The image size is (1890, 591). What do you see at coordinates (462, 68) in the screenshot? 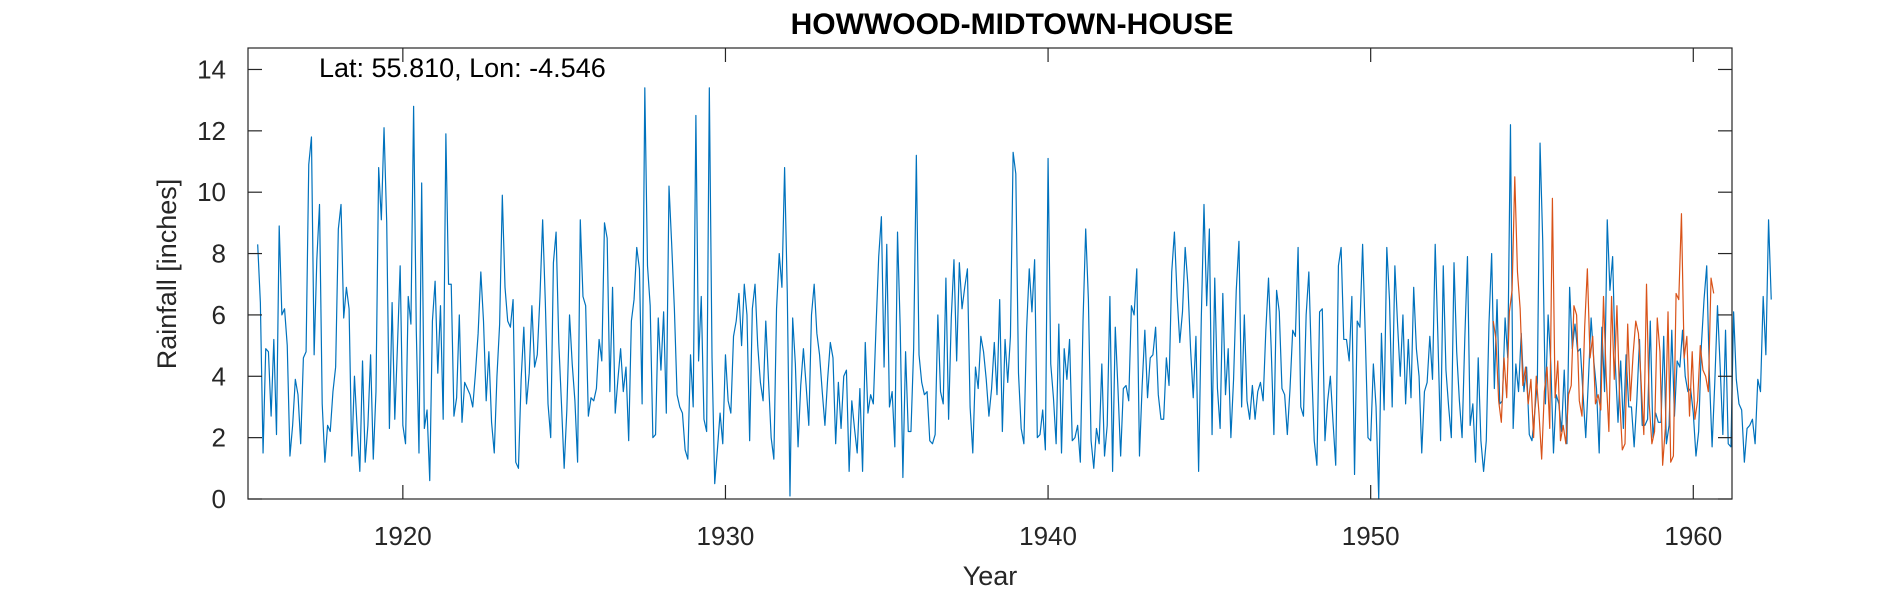
I see `station-coordinates: Lat: 55.810, Lon: -4.546` at bounding box center [462, 68].